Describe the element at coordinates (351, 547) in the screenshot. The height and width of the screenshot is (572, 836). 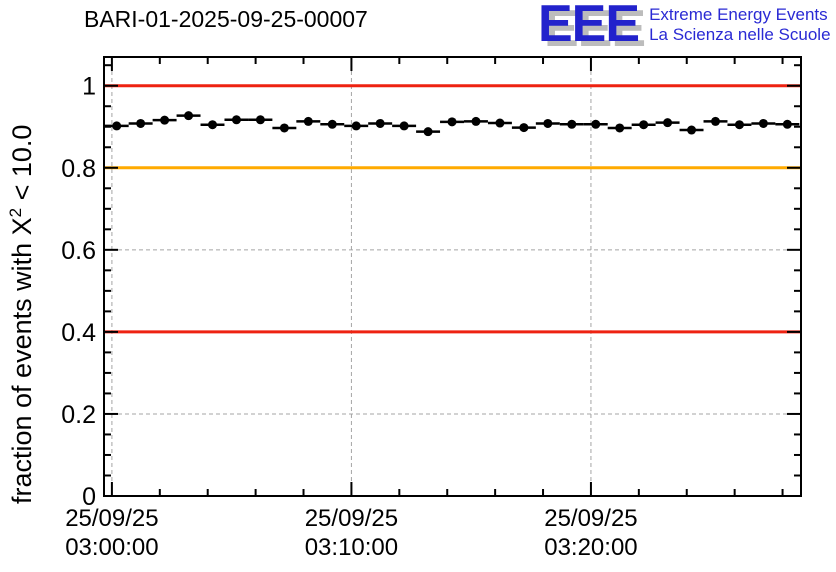
I see `x-tick-label-time: 03:10:00` at that location.